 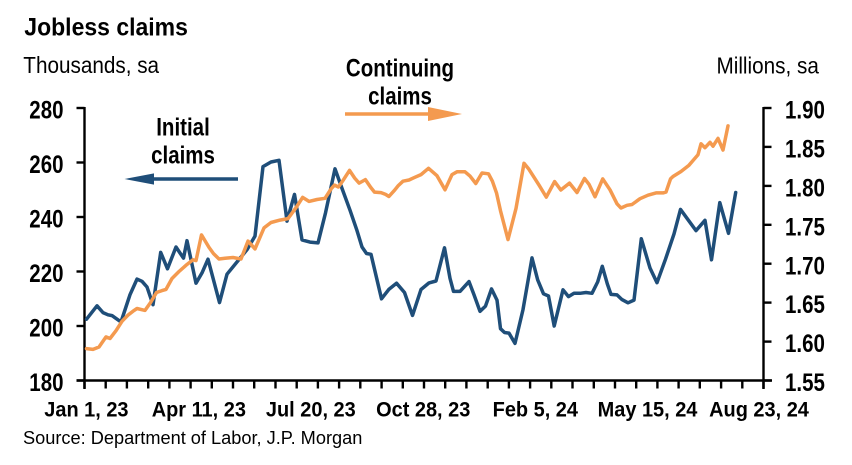 I want to click on svg-text: Initial, so click(x=183, y=127).